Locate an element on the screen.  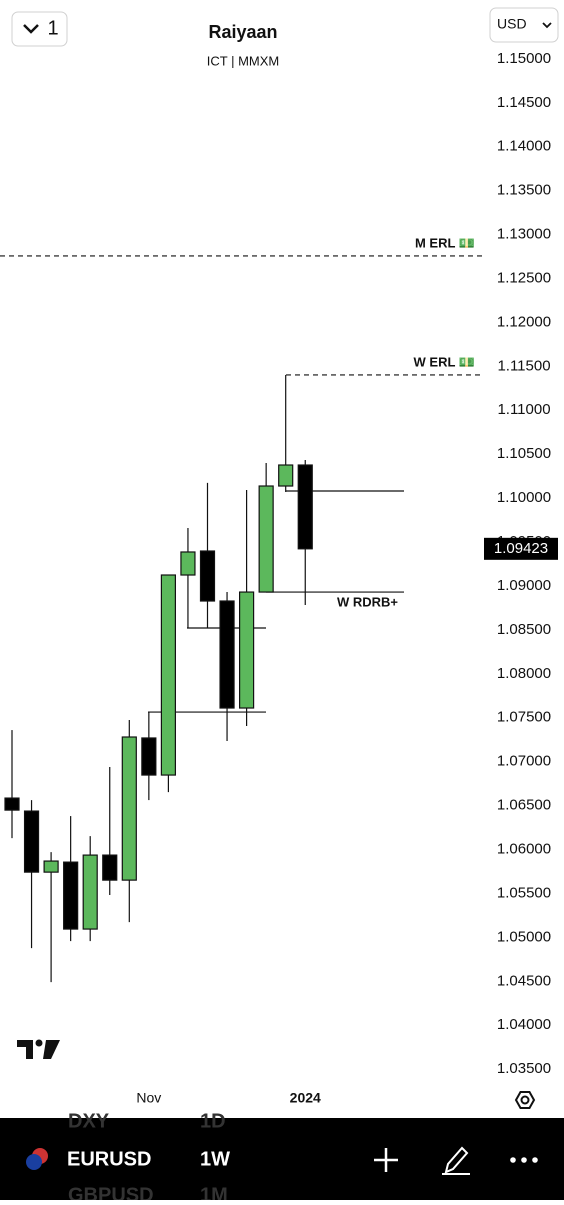
y-tick-label: 1.13000 is located at coordinates (524, 234).